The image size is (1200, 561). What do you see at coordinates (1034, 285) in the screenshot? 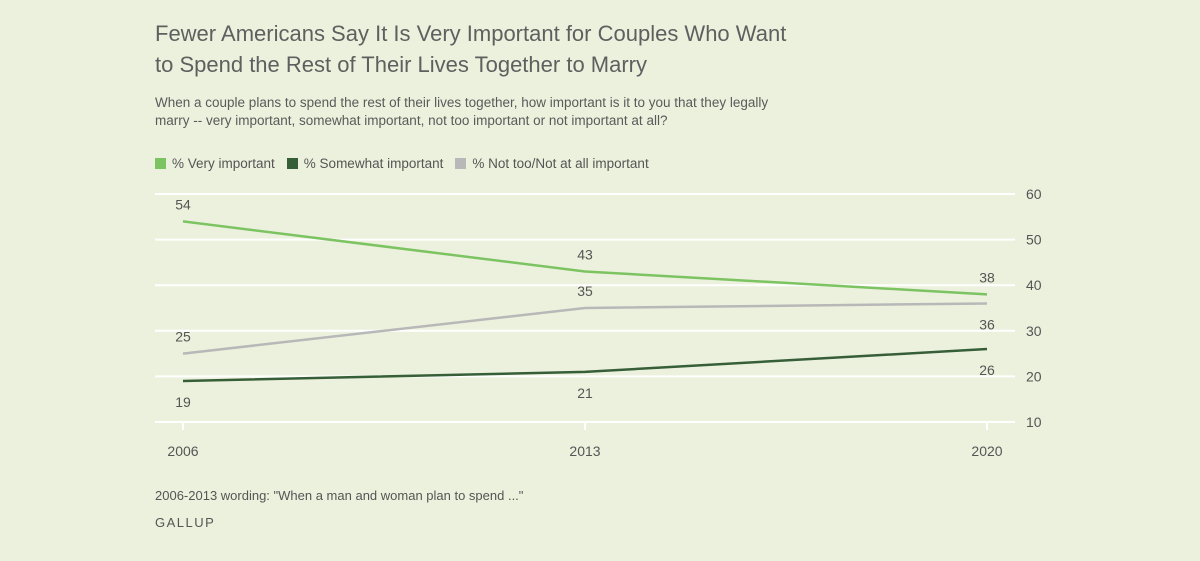
I see `y-tick-label-40: 40` at bounding box center [1034, 285].